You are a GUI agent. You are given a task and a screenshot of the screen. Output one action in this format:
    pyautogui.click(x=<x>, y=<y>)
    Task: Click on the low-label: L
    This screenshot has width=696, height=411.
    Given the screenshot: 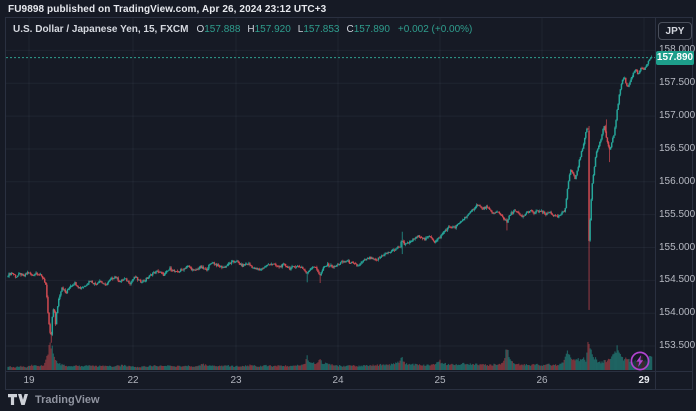 What is the action you would take?
    pyautogui.click(x=300, y=29)
    